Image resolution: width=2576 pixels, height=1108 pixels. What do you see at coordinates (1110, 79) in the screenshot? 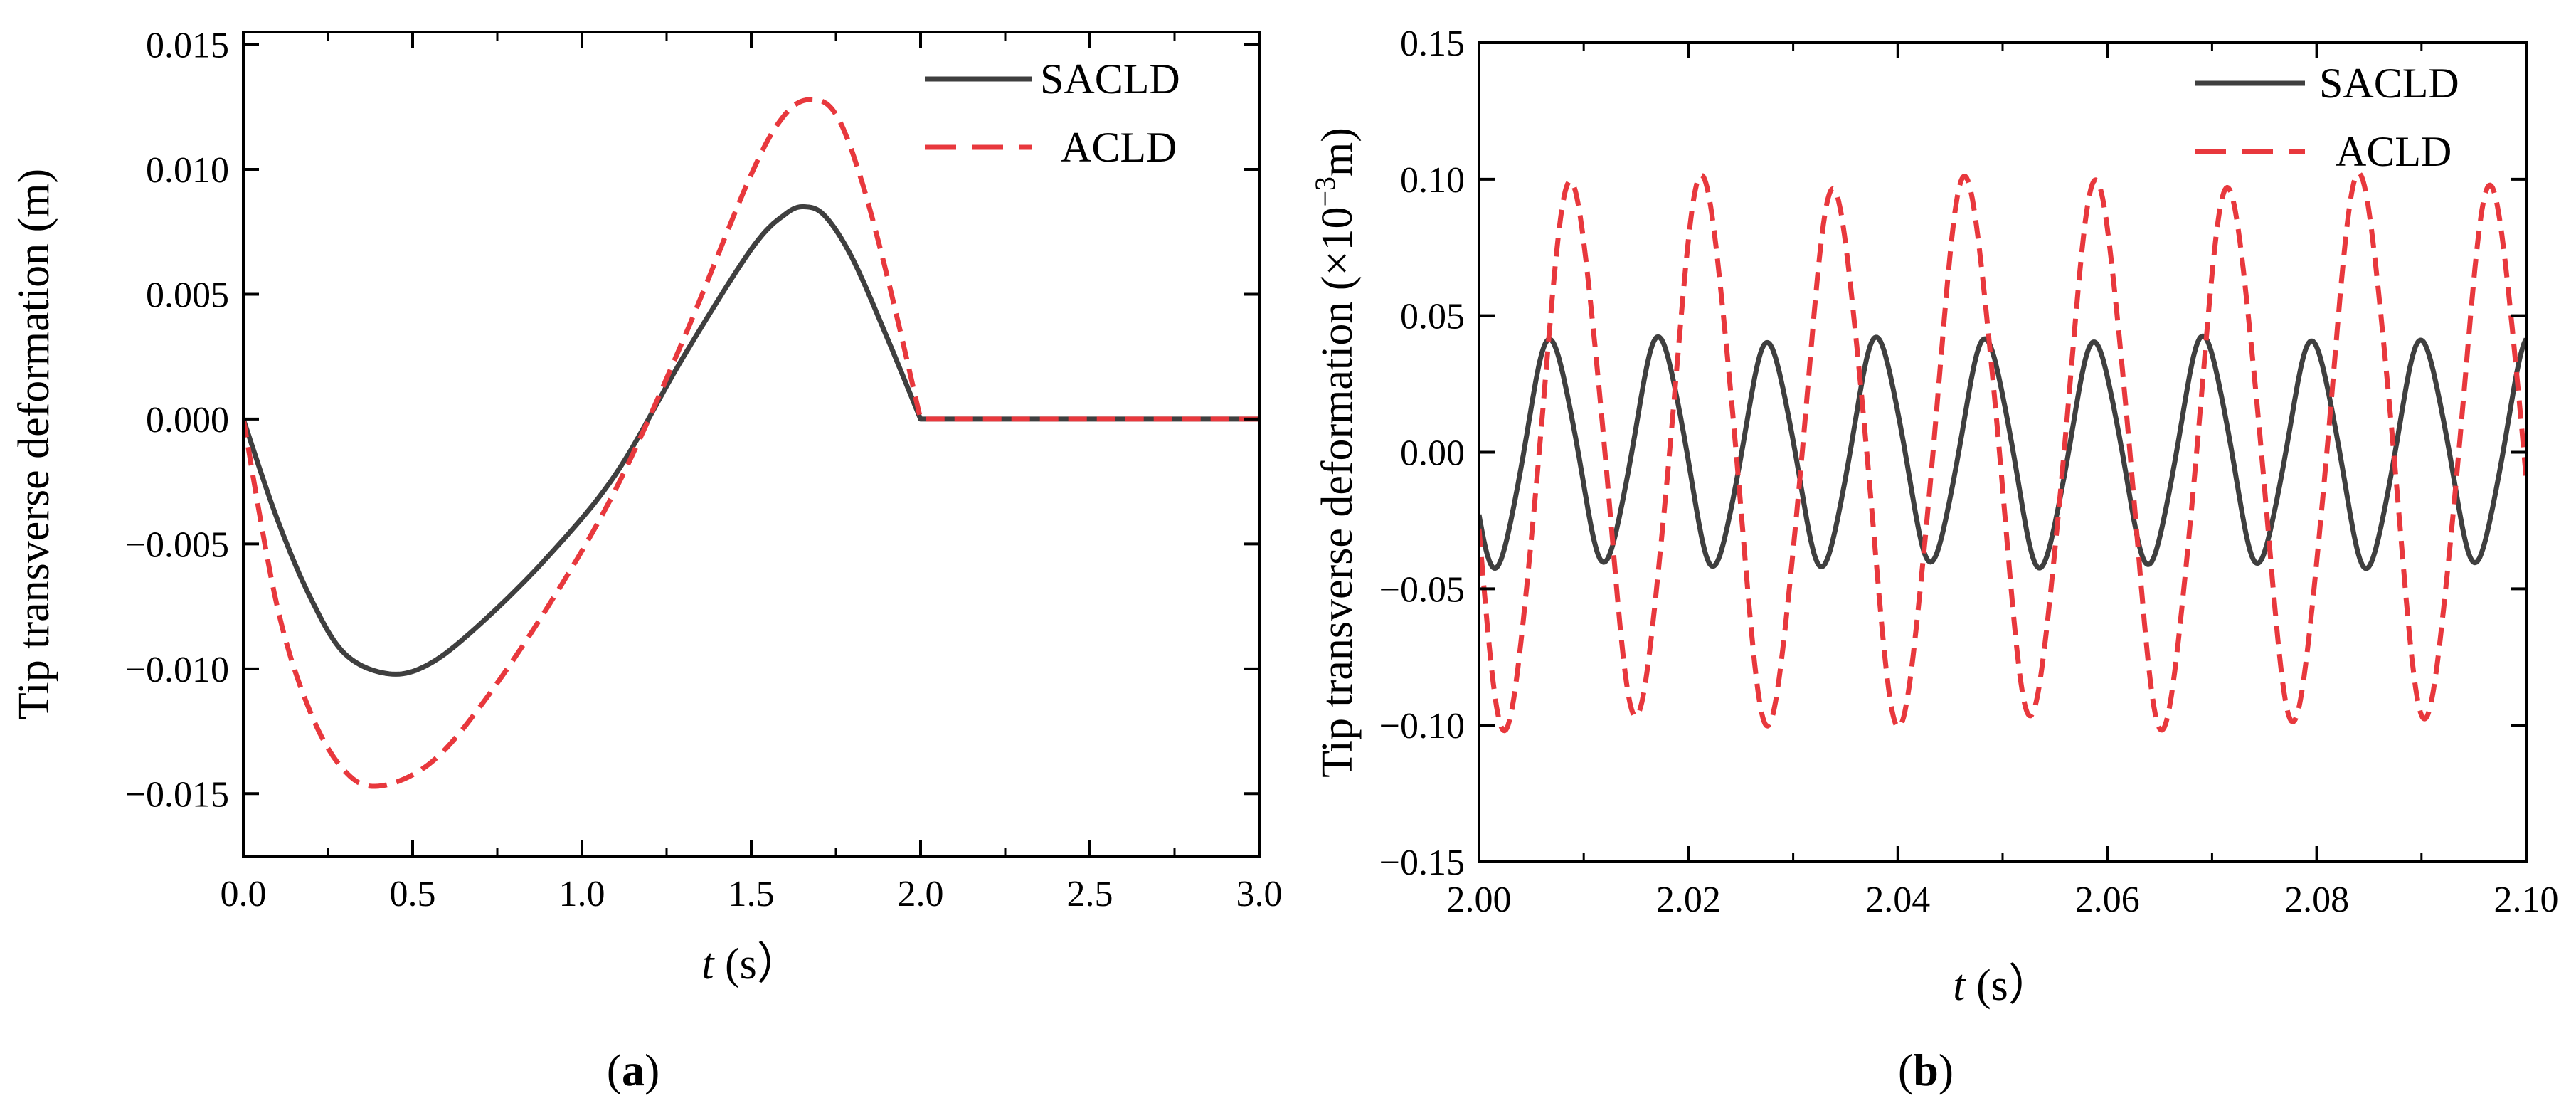
I see `panel-a-legend-sacld-label: SACLD` at bounding box center [1110, 79].